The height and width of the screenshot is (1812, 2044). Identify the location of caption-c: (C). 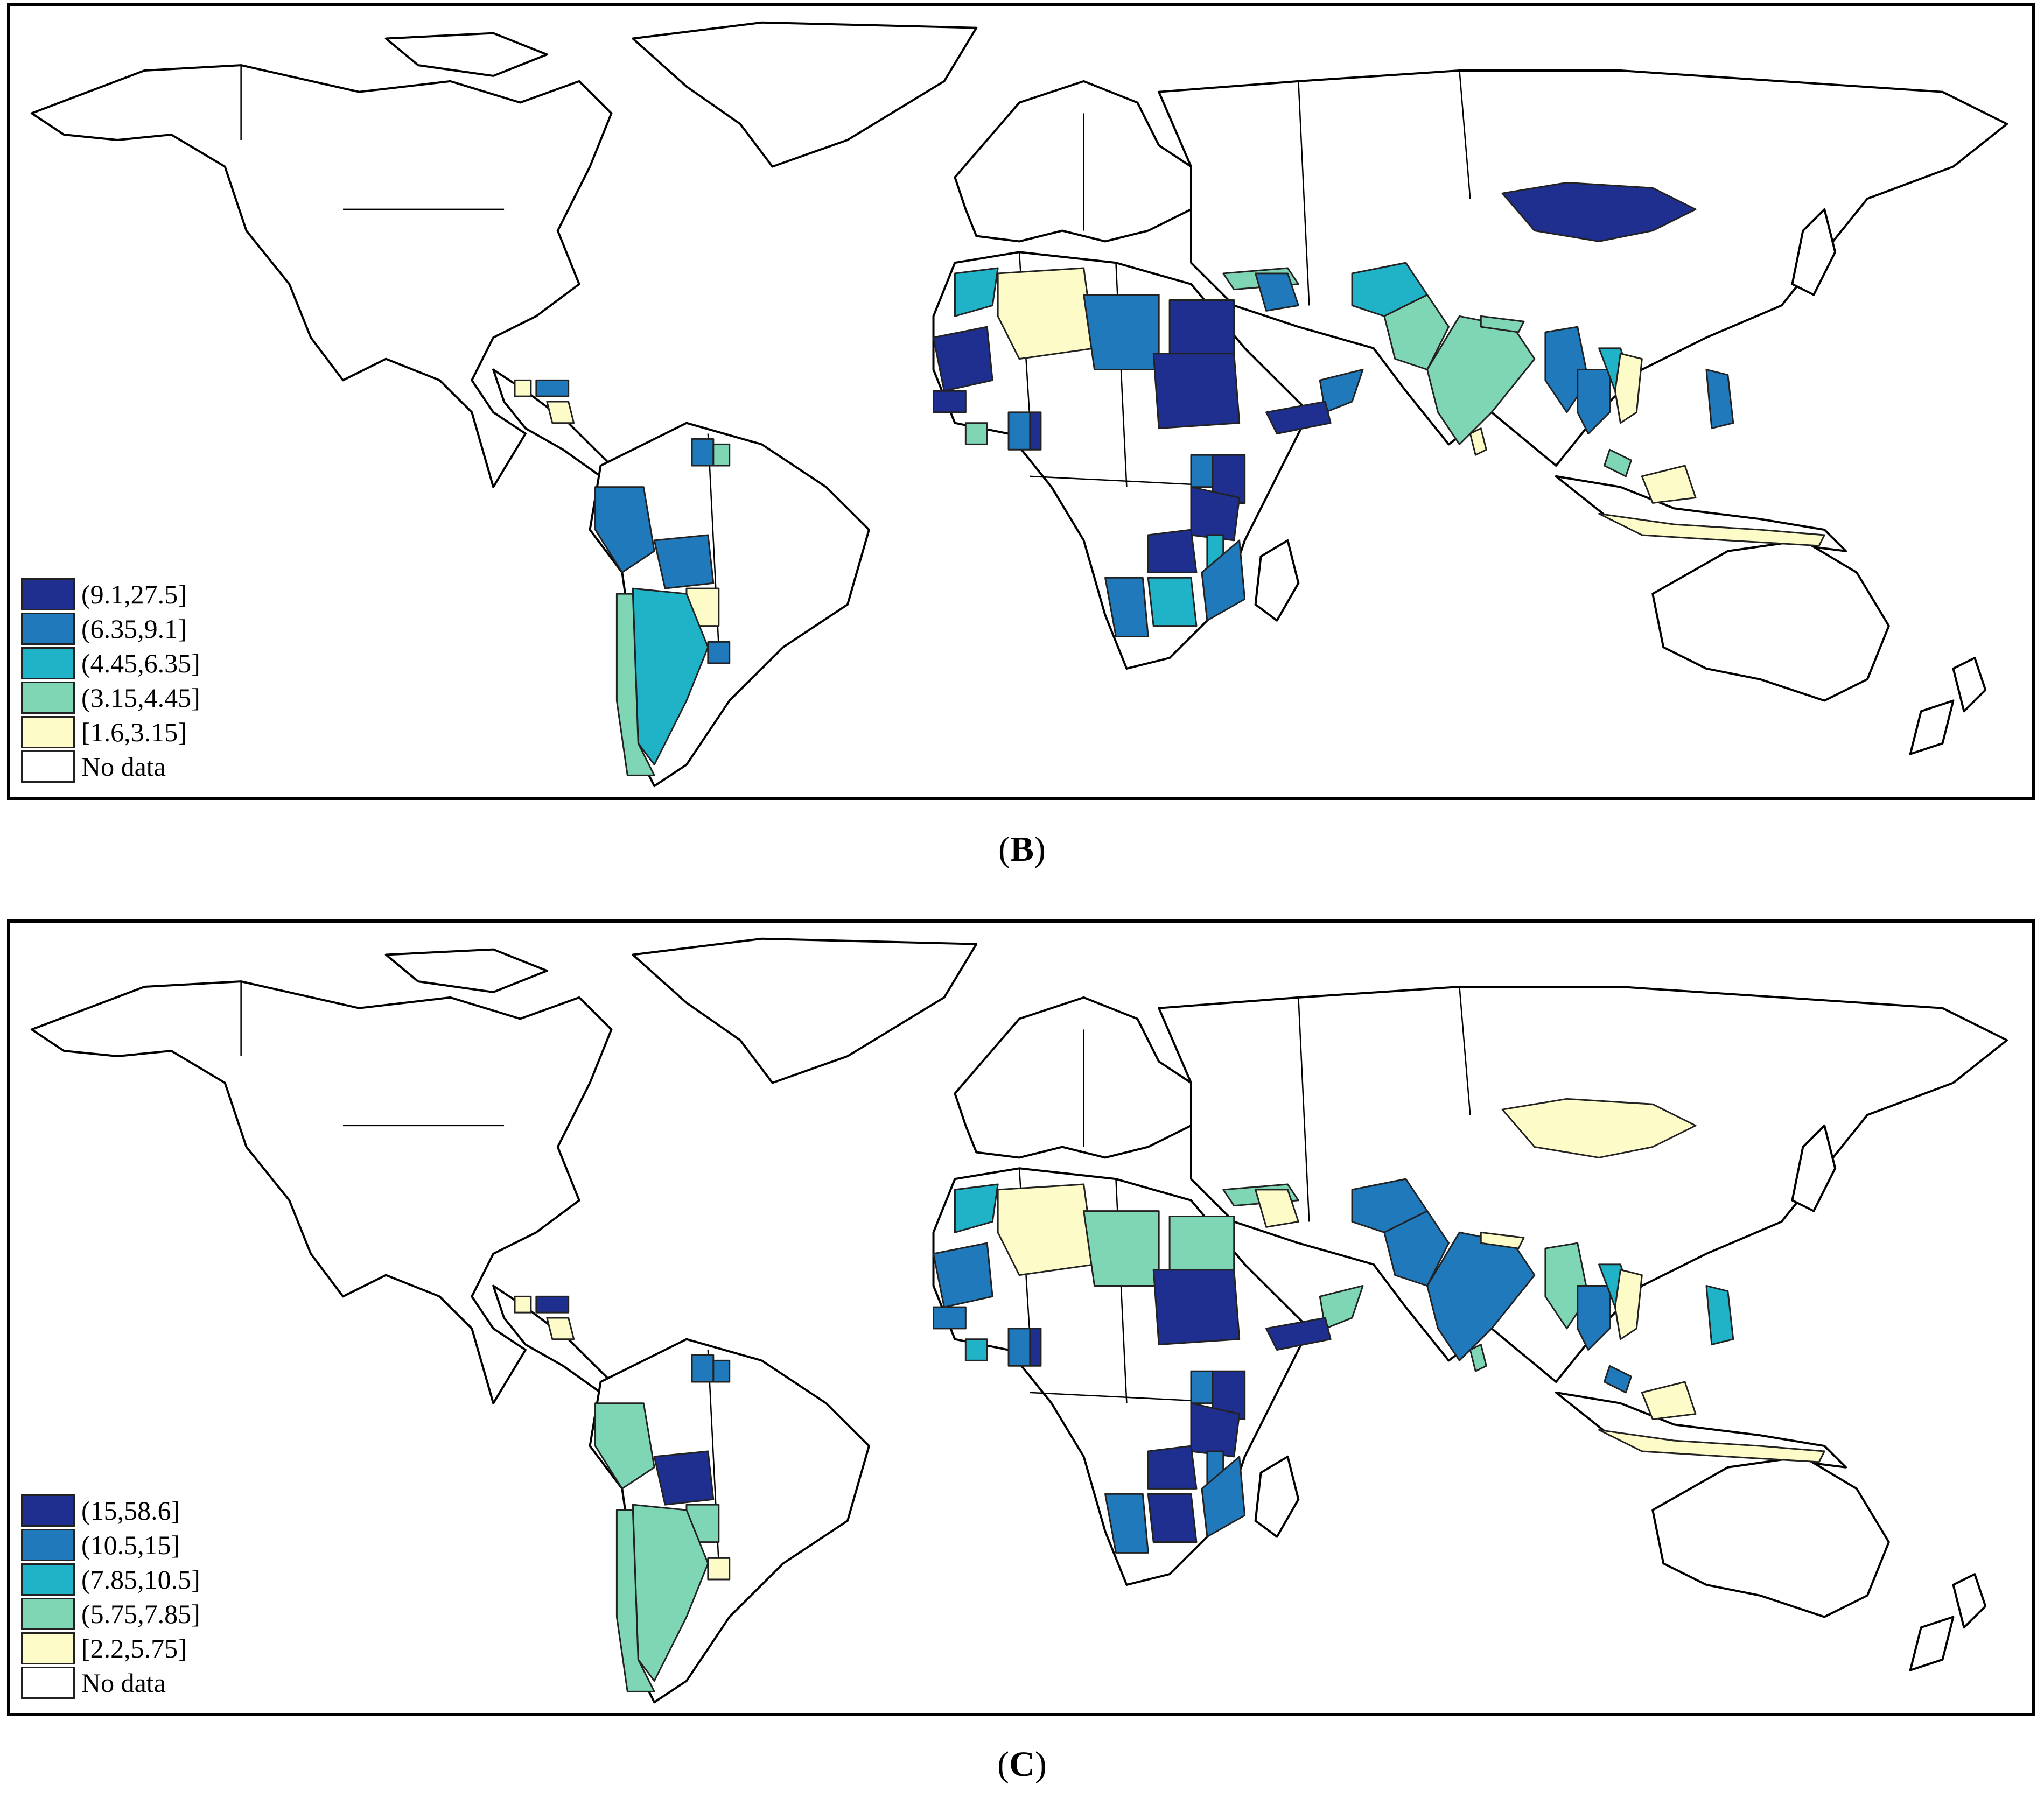
(1022, 1764).